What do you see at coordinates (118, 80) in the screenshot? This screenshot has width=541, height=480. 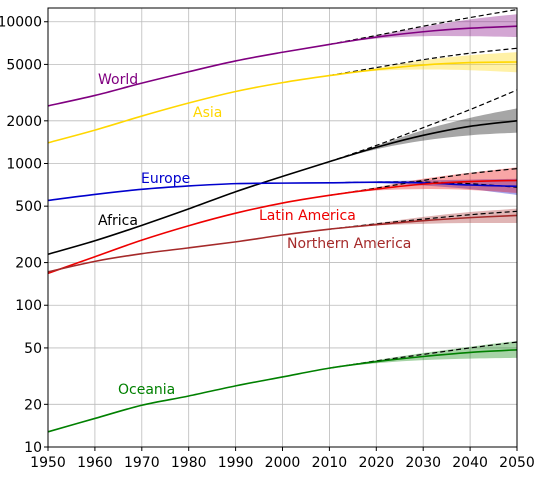 I see `series-label-world: World` at bounding box center [118, 80].